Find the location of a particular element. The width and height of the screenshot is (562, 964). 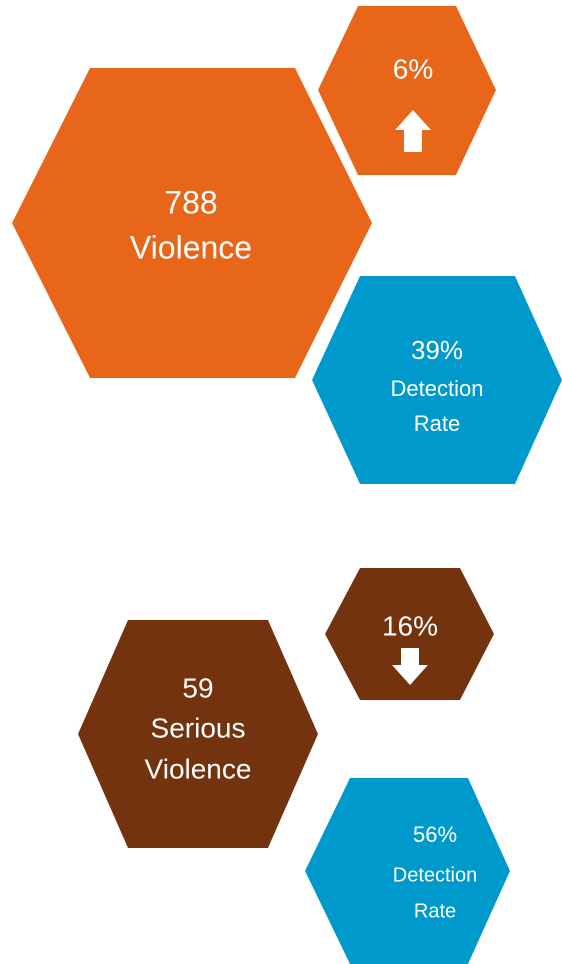

detection: 39% is located at coordinates (437, 350).